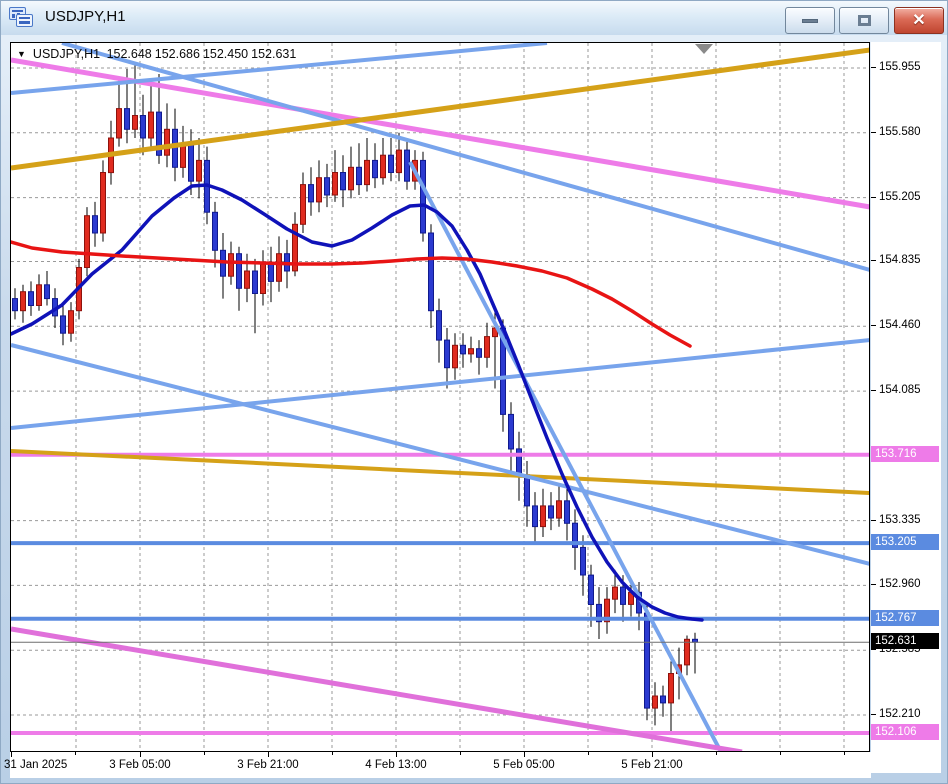 The width and height of the screenshot is (948, 784). What do you see at coordinates (905, 542) in the screenshot?
I see `price-level-label: 153.205` at bounding box center [905, 542].